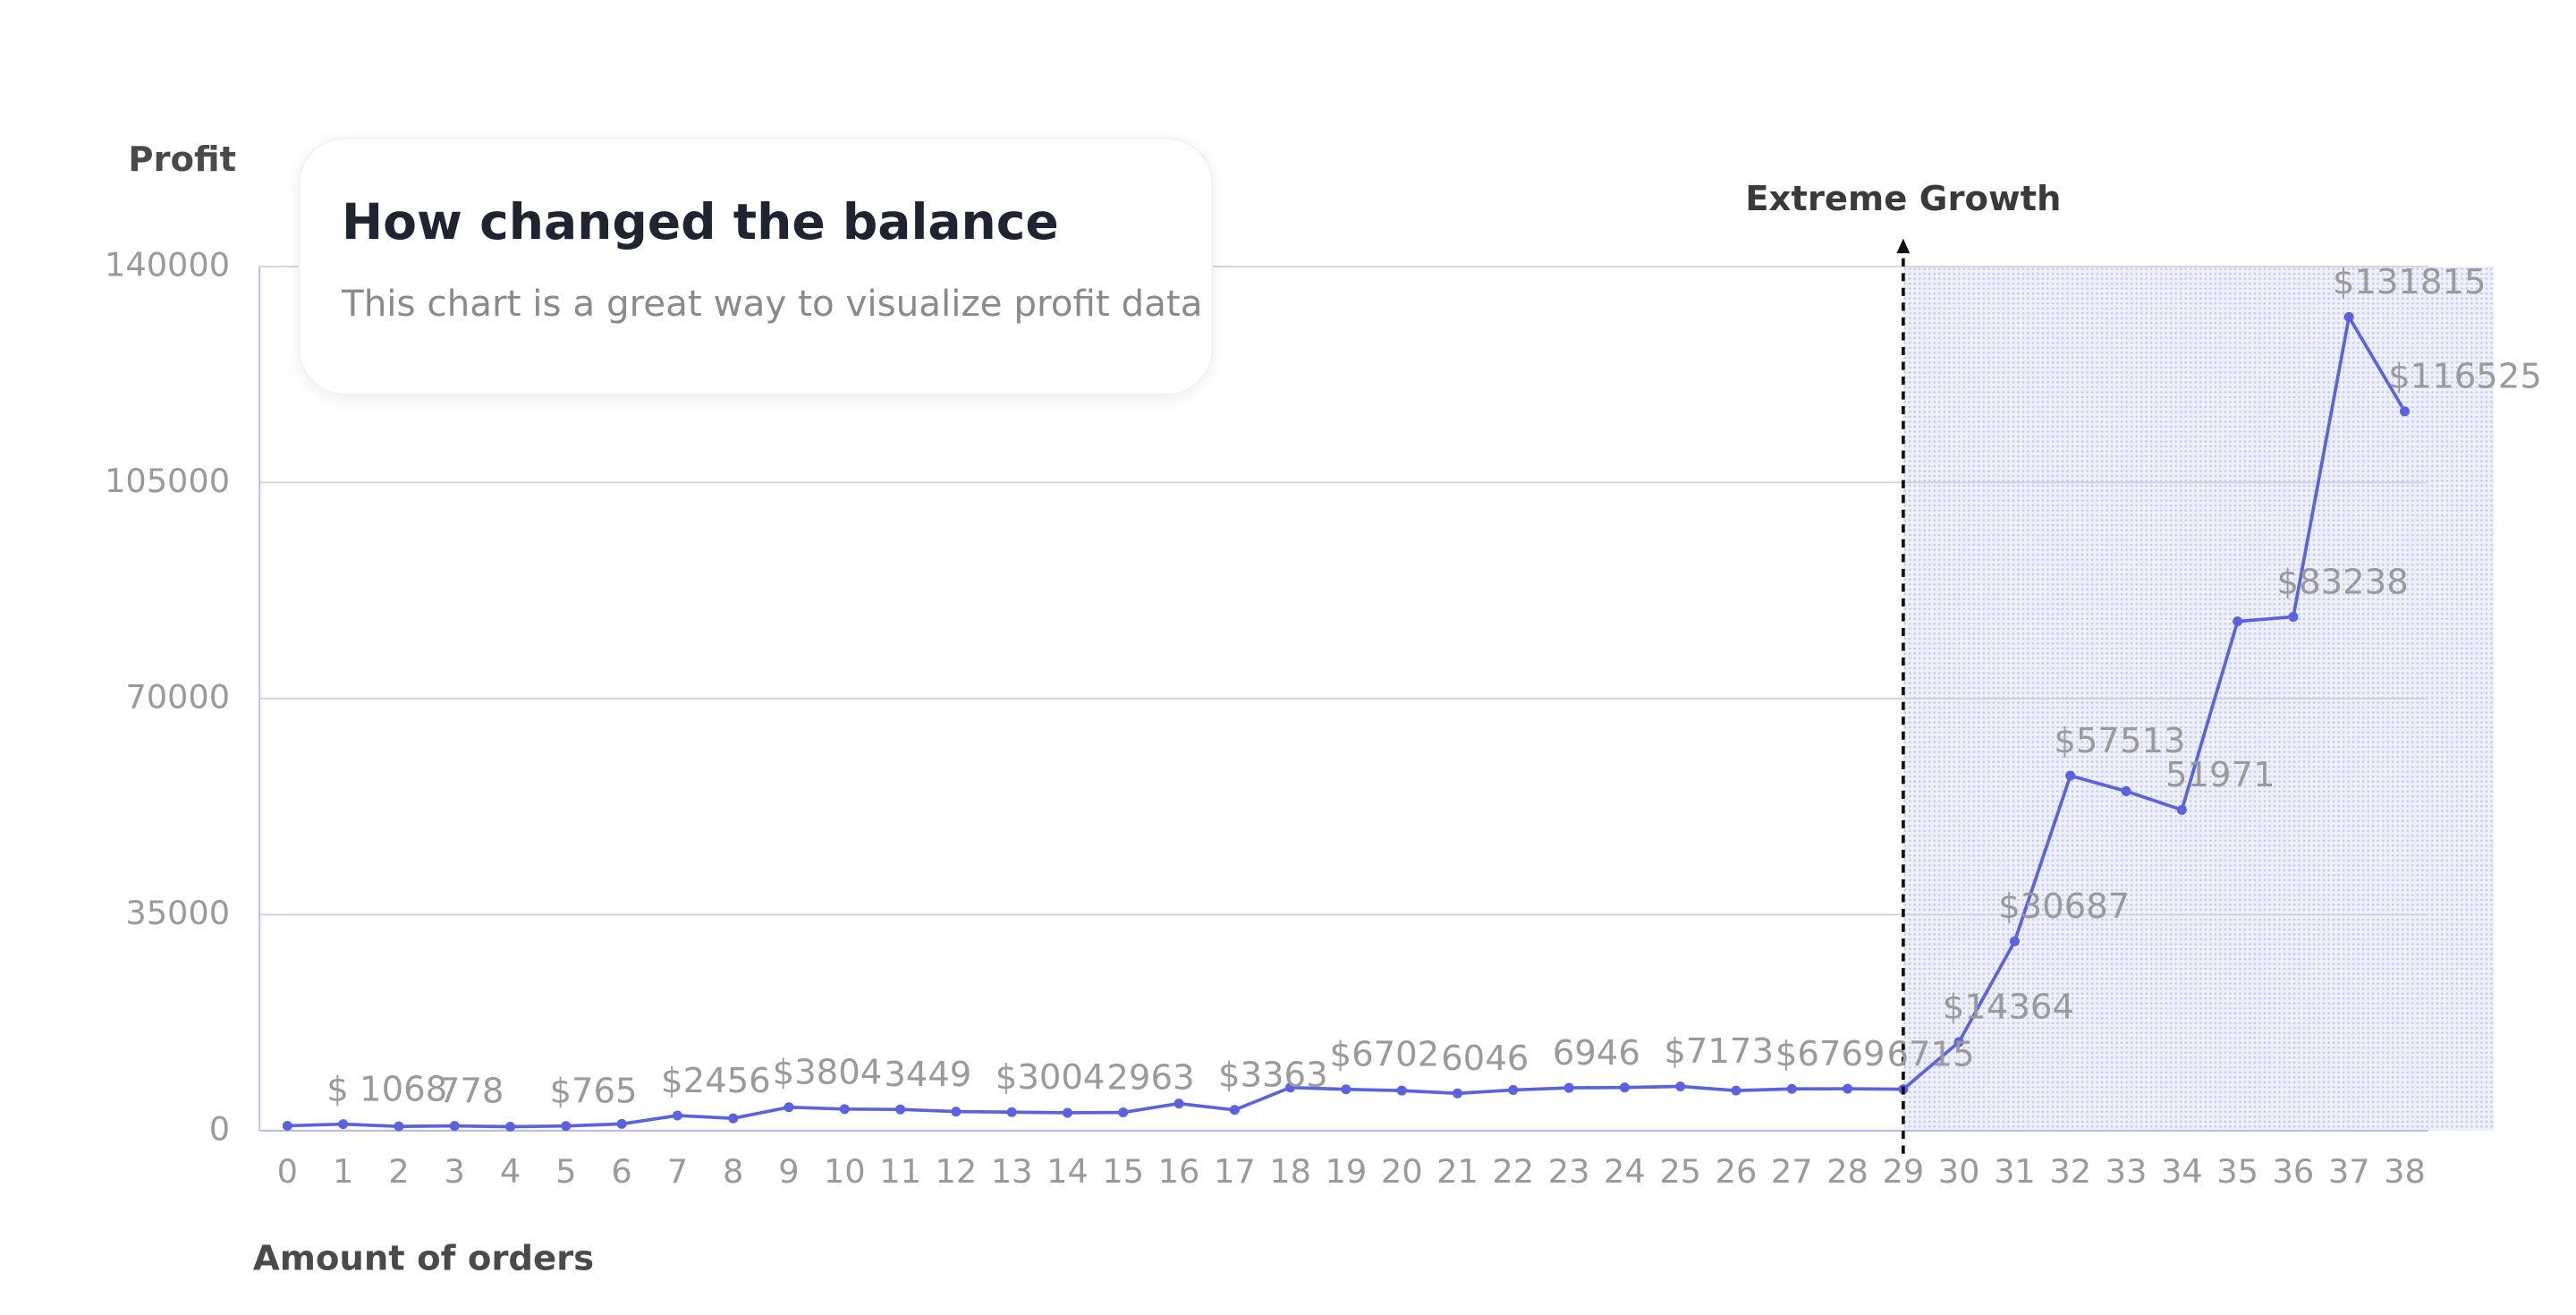 This screenshot has height=1315, width=2576. I want to click on x-tick-label: 22, so click(1513, 1171).